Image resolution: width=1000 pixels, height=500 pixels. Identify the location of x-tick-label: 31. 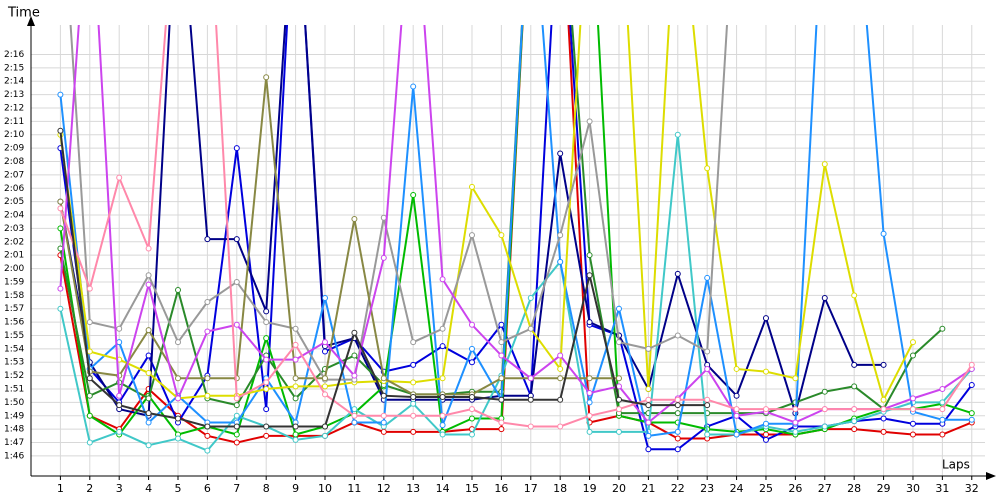
(942, 488).